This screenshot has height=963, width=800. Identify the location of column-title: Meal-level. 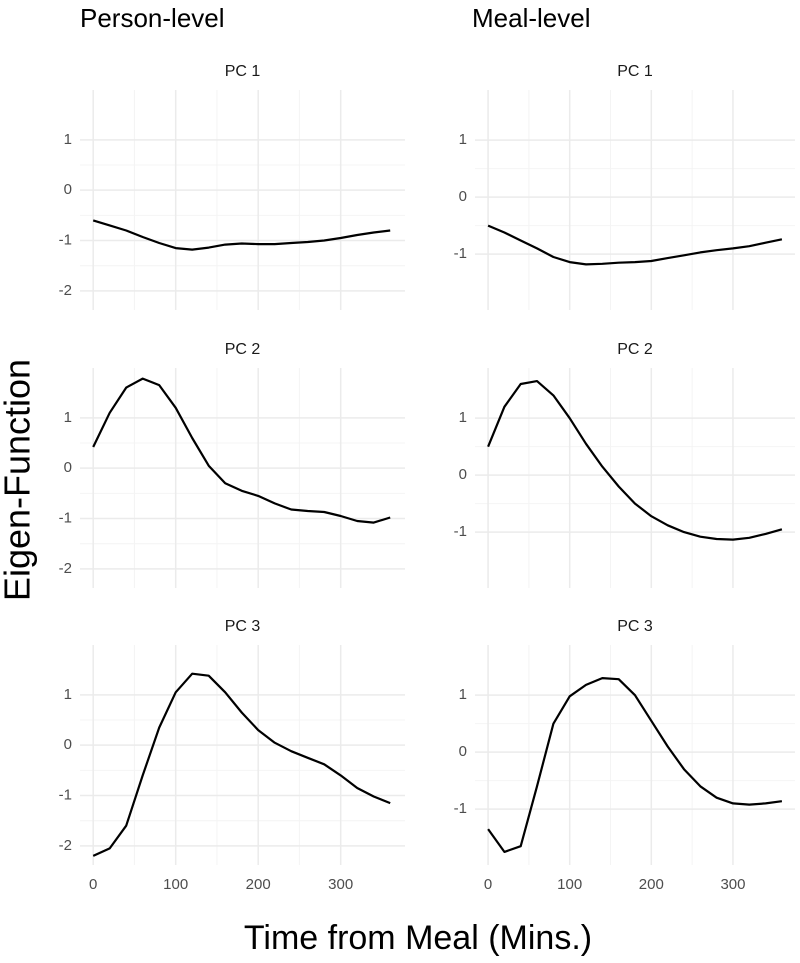
(531, 18).